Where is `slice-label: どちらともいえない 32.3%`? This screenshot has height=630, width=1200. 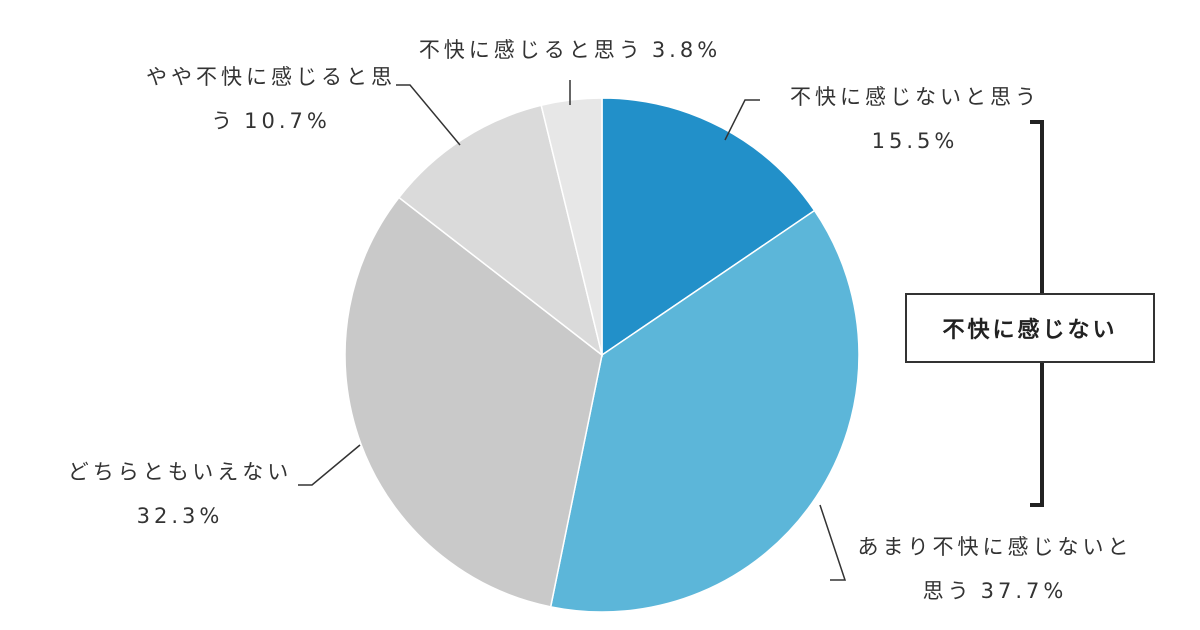 slice-label: どちらともいえない 32.3% is located at coordinates (180, 494).